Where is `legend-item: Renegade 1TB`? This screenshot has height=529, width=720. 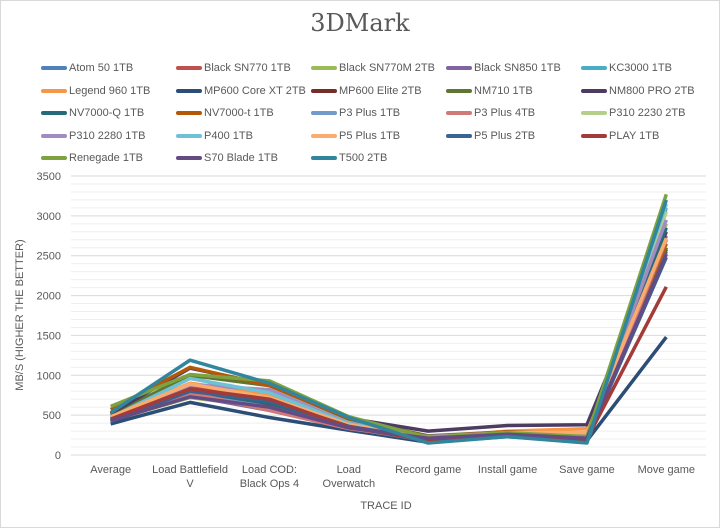 legend-item: Renegade 1TB is located at coordinates (108, 158).